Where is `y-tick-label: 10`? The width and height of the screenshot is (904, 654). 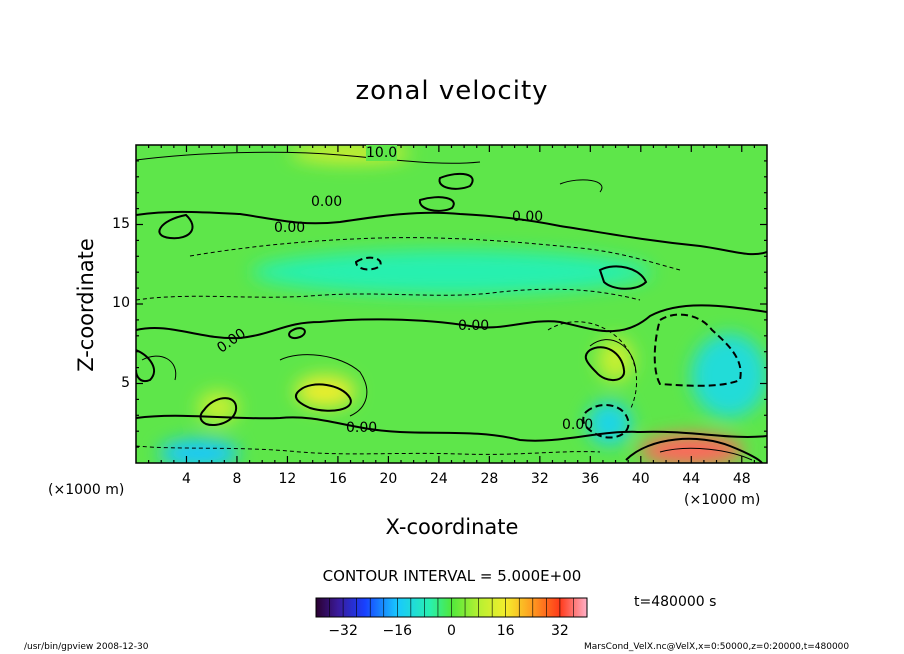 y-tick-label: 10 is located at coordinates (121, 303).